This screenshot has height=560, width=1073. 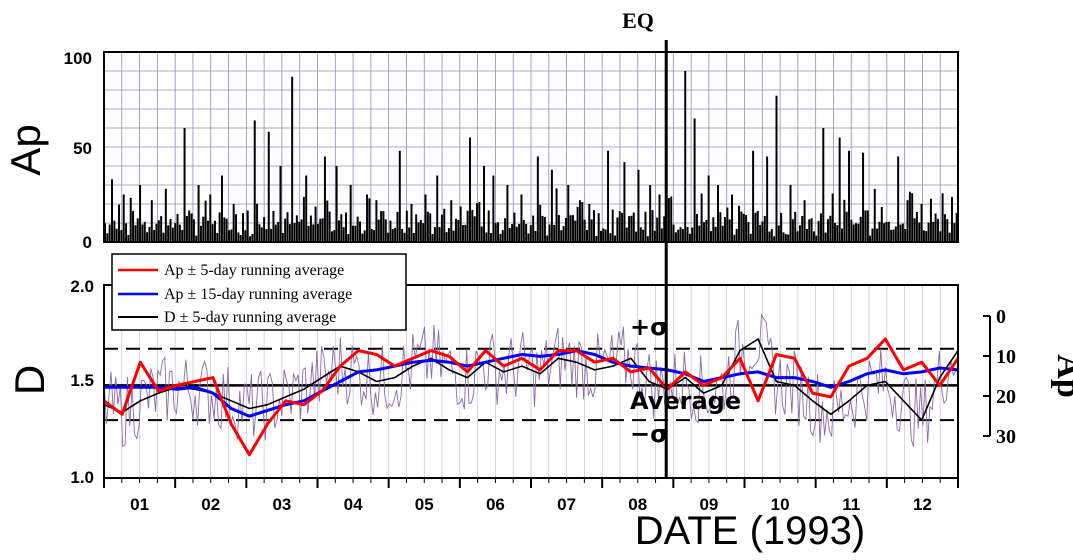 What do you see at coordinates (780, 504) in the screenshot?
I see `month-label: 10` at bounding box center [780, 504].